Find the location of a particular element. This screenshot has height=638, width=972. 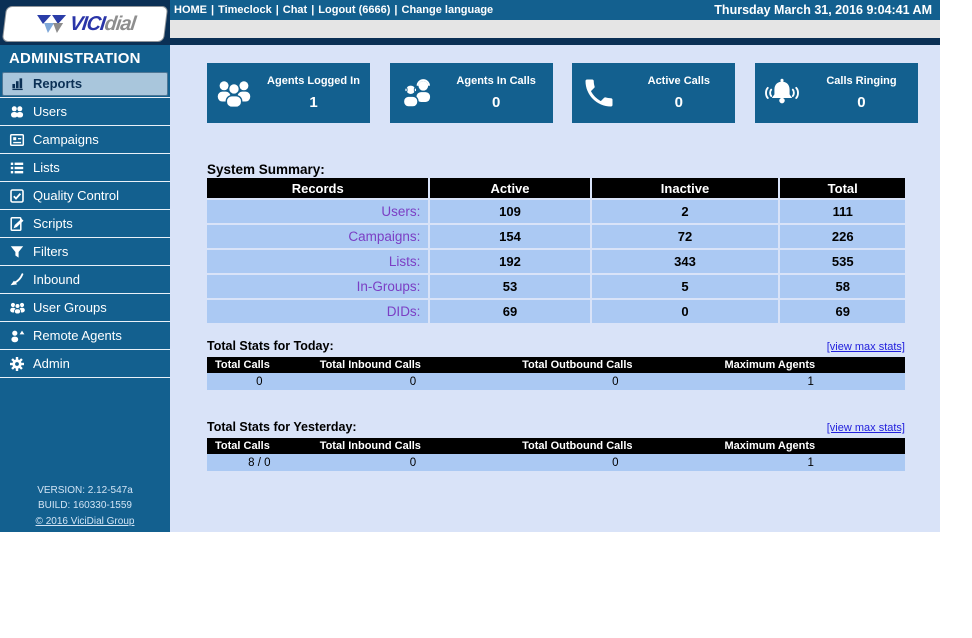

gear-icon is located at coordinates (17, 364).